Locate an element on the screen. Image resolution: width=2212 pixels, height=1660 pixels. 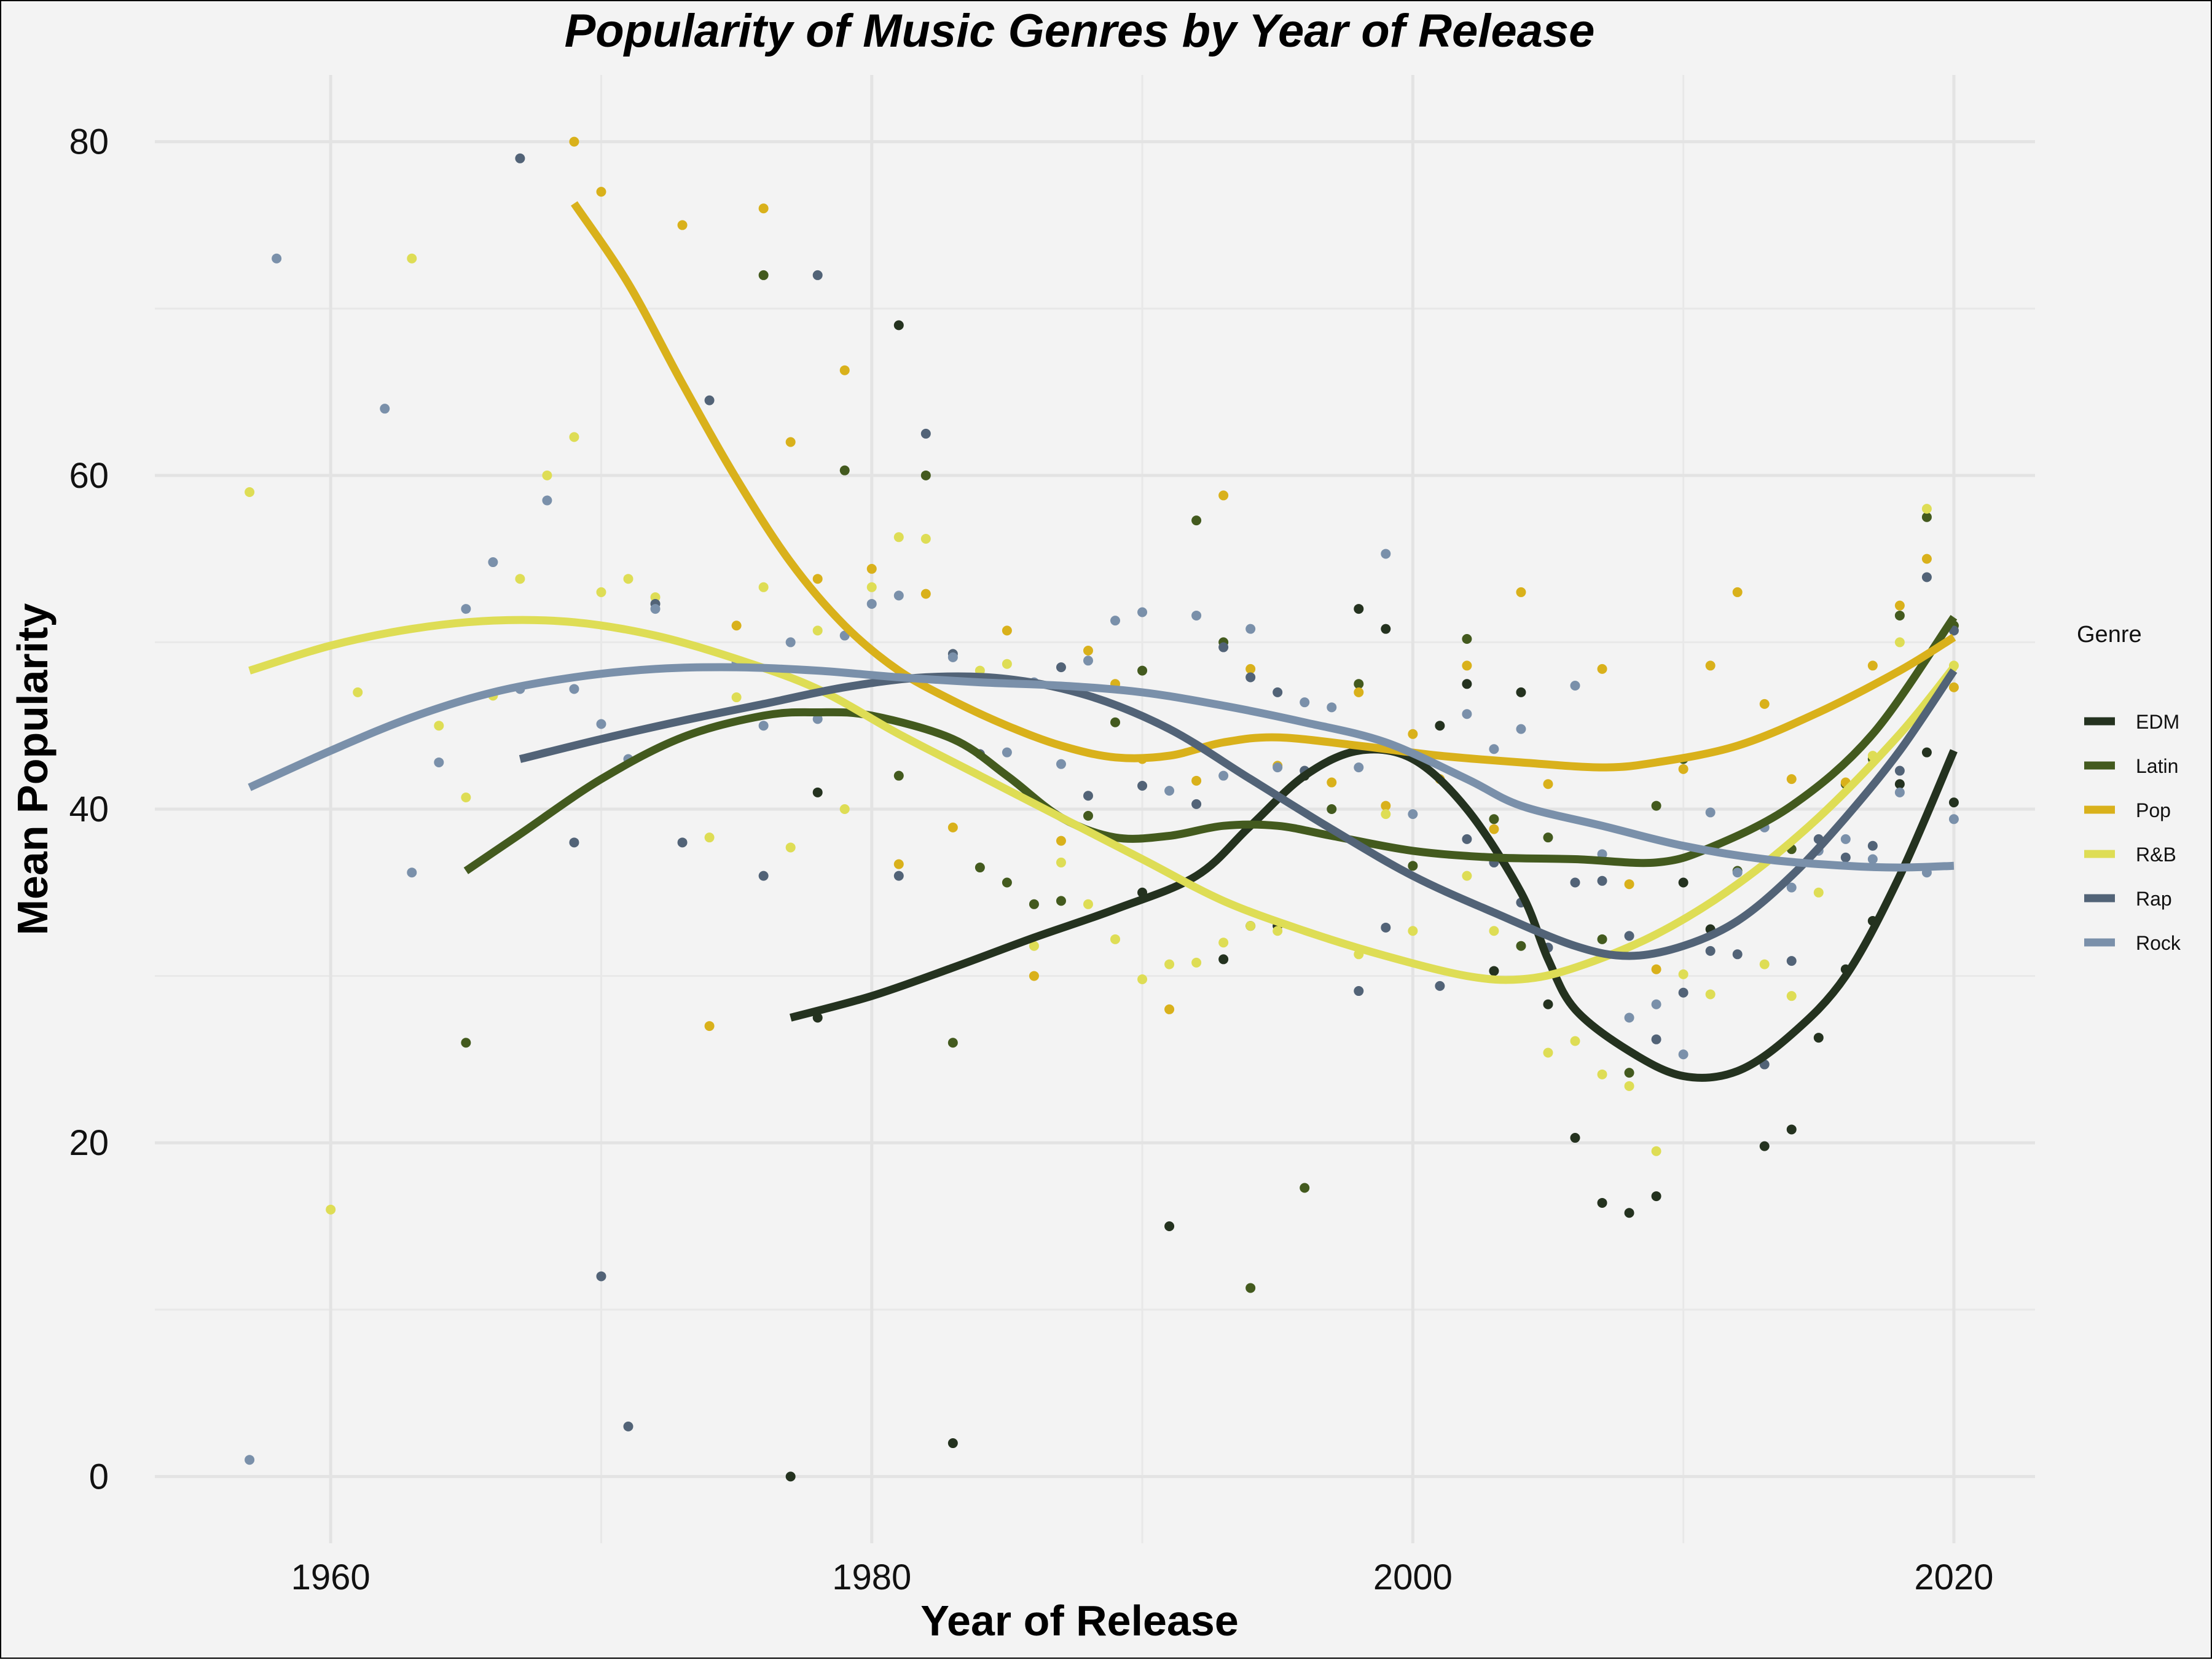
trend-line-edm is located at coordinates (1374, 913).